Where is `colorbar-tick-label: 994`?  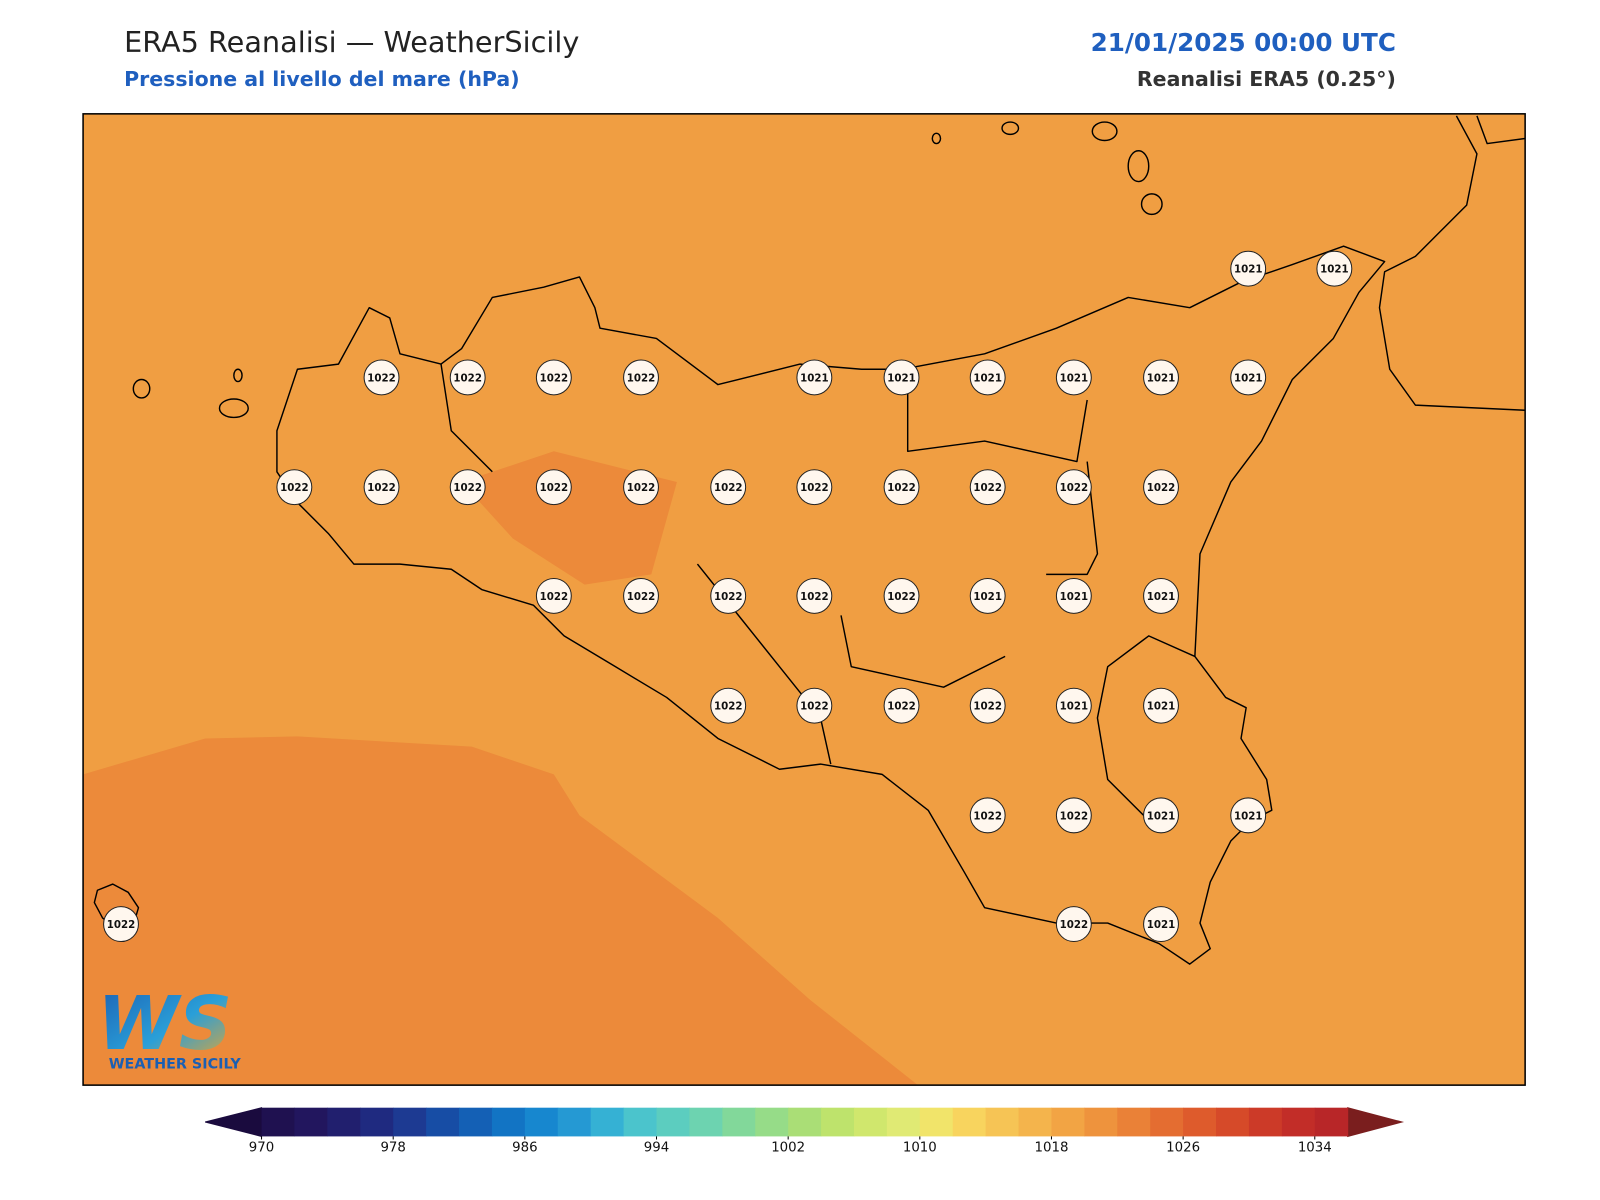
colorbar-tick-label: 994 is located at coordinates (656, 1148).